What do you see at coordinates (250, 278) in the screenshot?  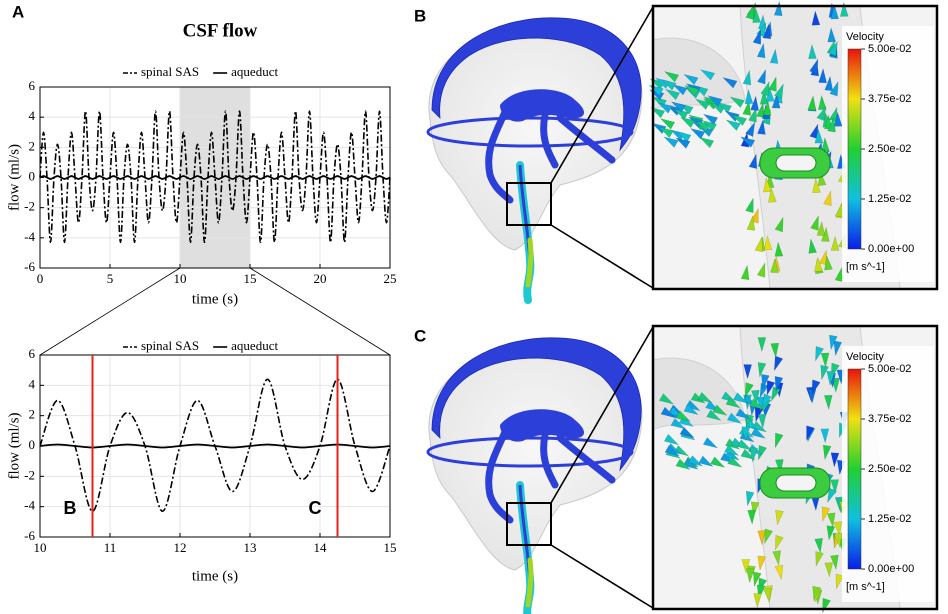 I see `x-tick-label: 15` at bounding box center [250, 278].